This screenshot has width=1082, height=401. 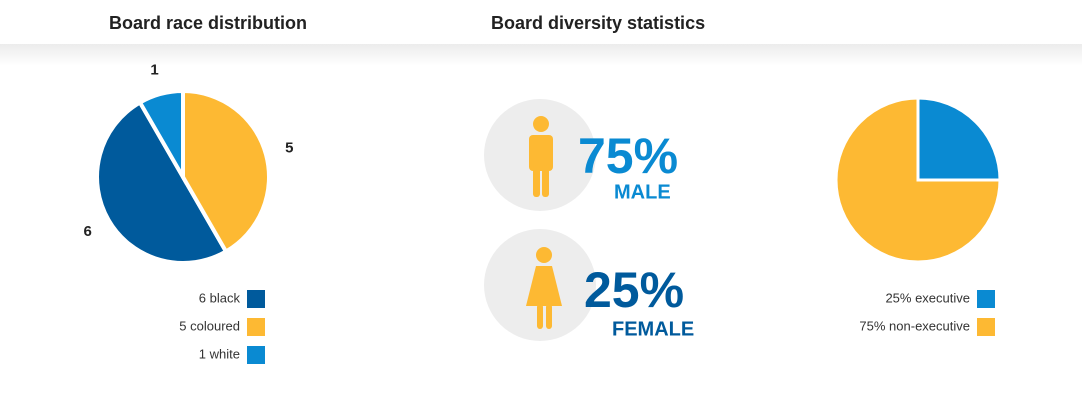 I want to click on stat-label: FEMALE, so click(x=653, y=329).